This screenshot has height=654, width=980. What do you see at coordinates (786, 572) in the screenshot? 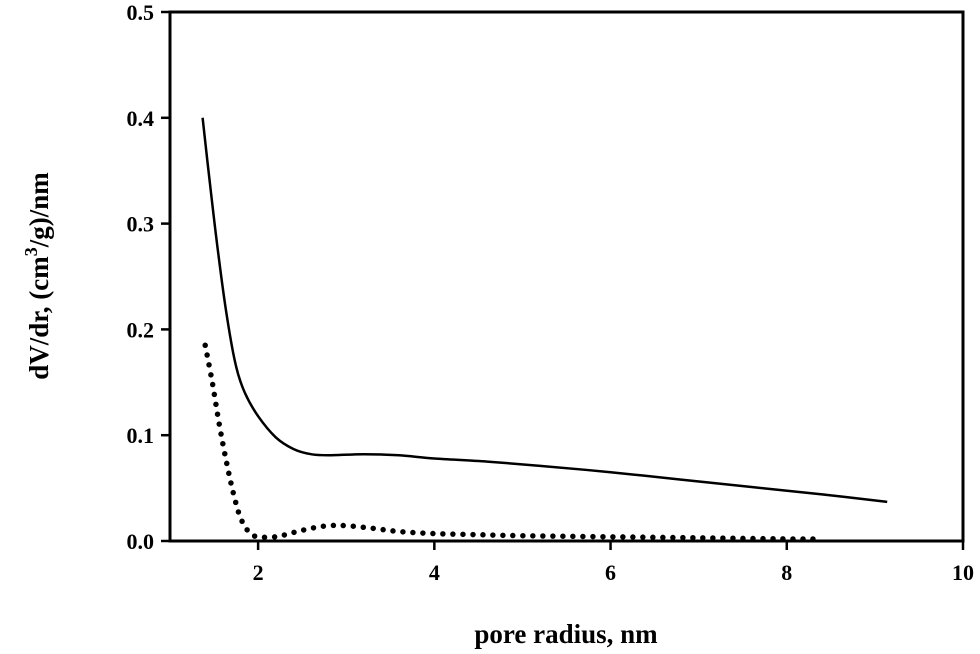
I see `x-tick-label: 8` at bounding box center [786, 572].